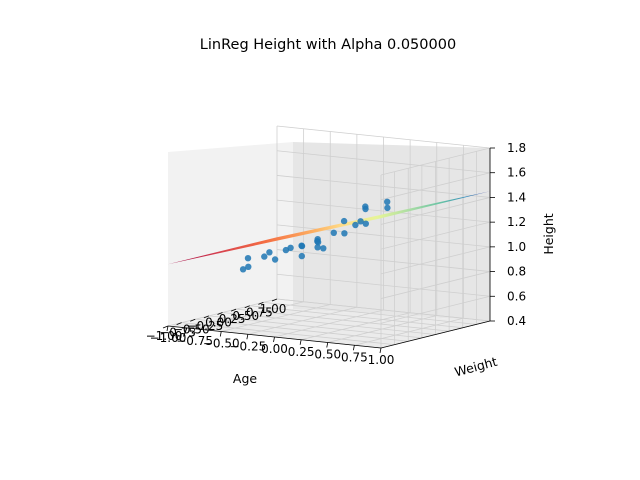 Image resolution: width=640 pixels, height=480 pixels. What do you see at coordinates (516, 173) in the screenshot?
I see `height-tick-label: 1.6` at bounding box center [516, 173].